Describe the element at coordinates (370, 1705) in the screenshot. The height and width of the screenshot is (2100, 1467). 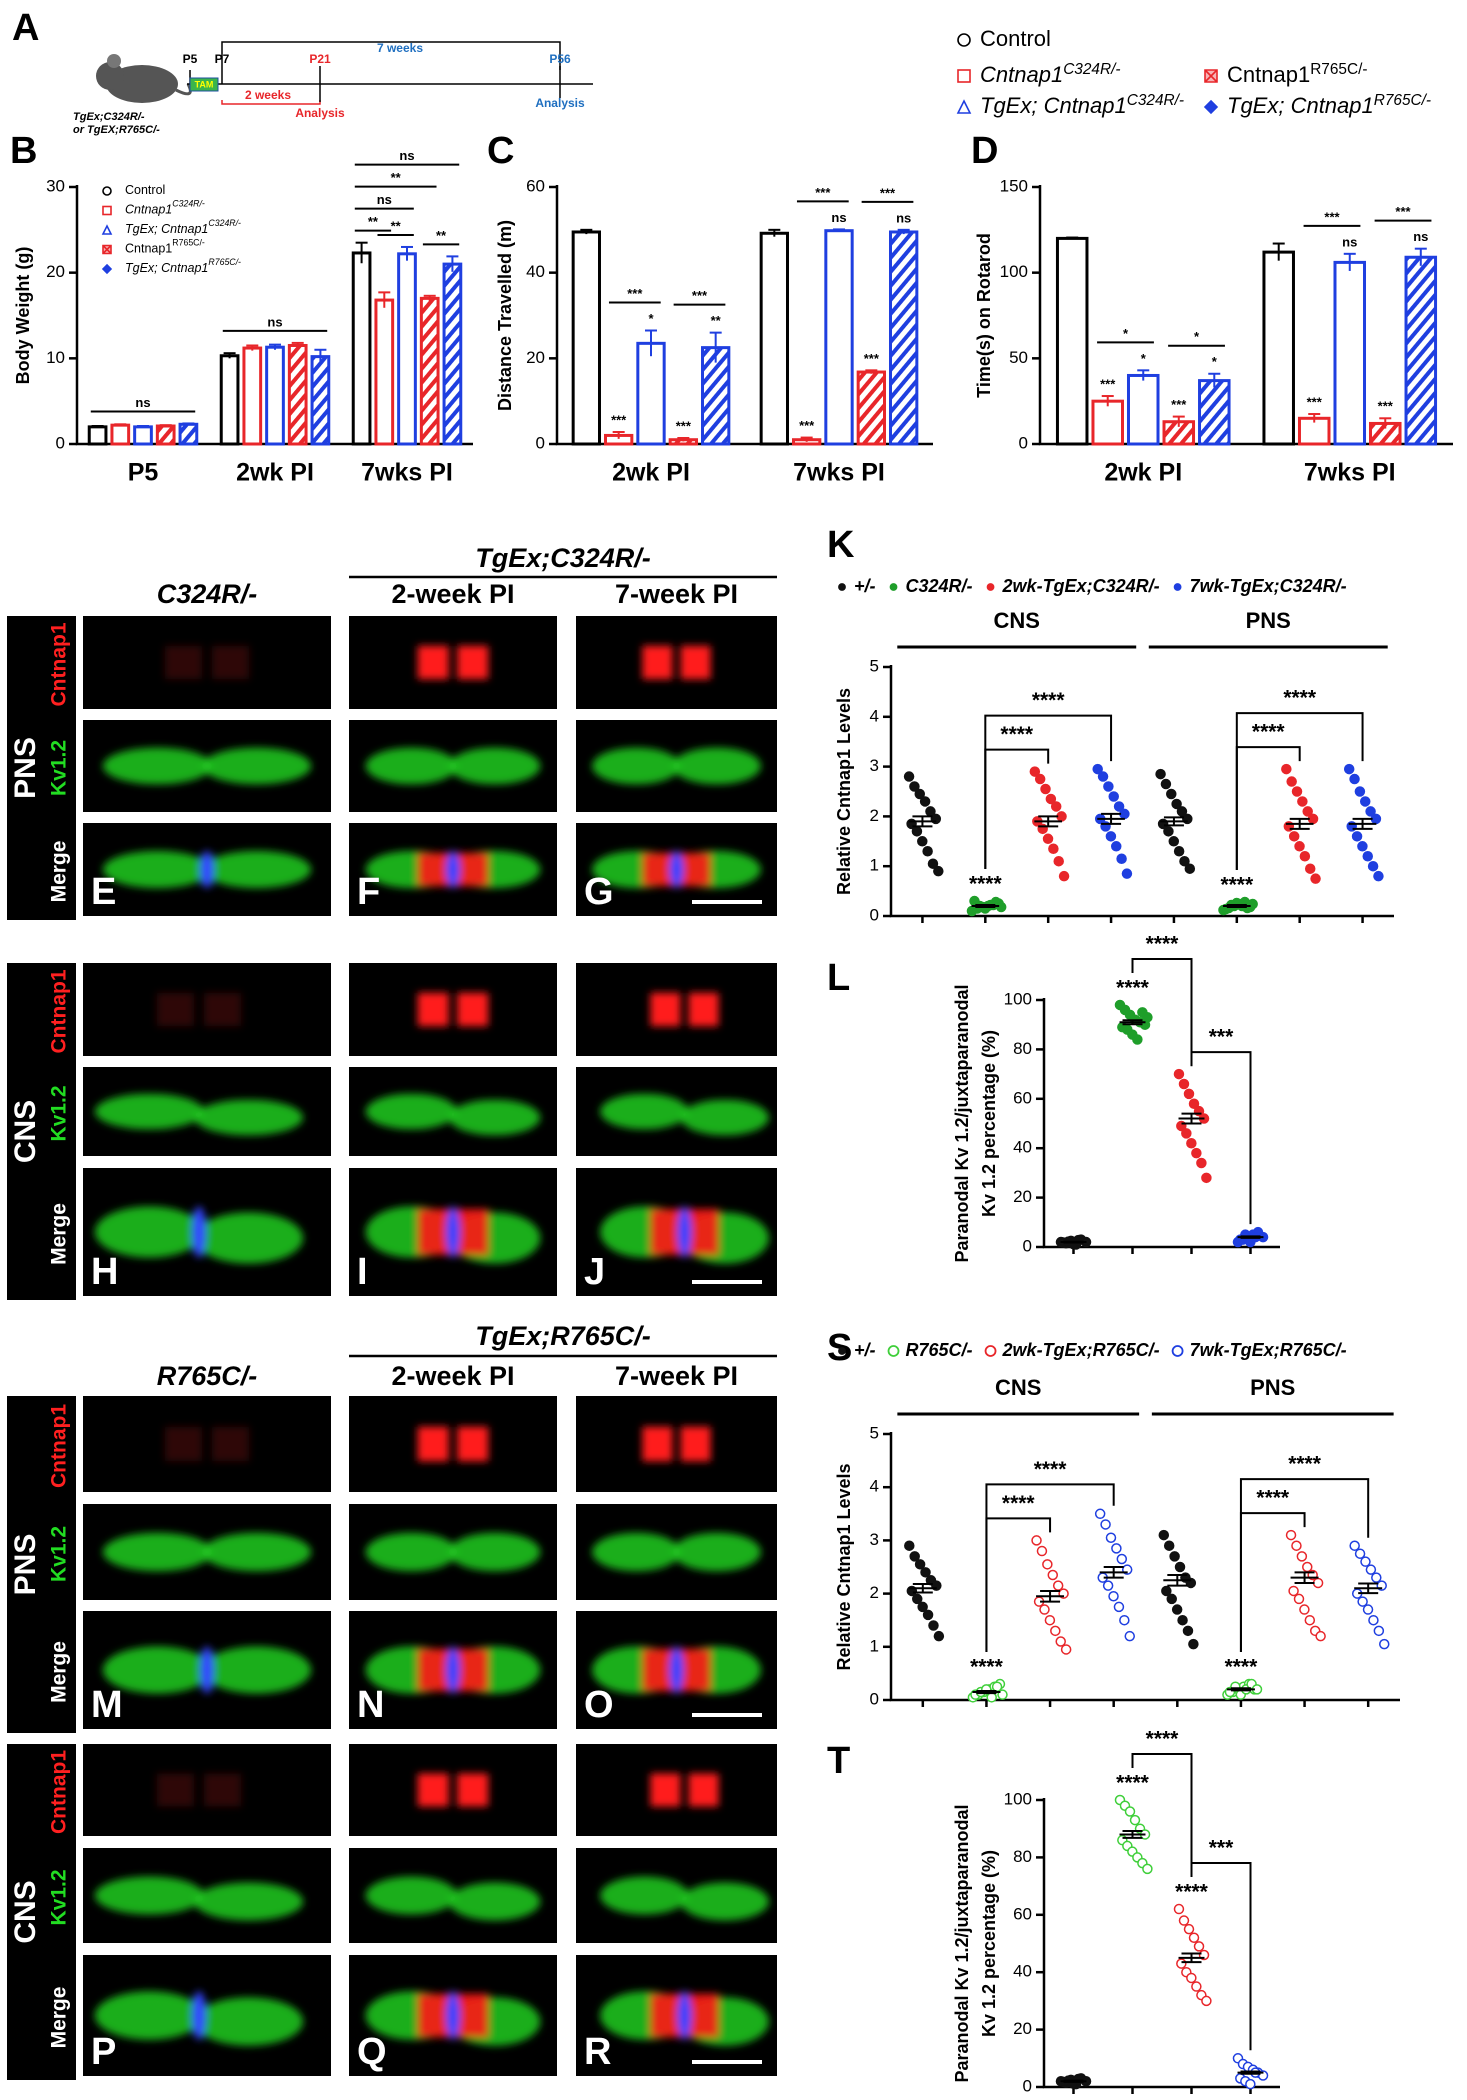
I see `panel-letter: N` at that location.